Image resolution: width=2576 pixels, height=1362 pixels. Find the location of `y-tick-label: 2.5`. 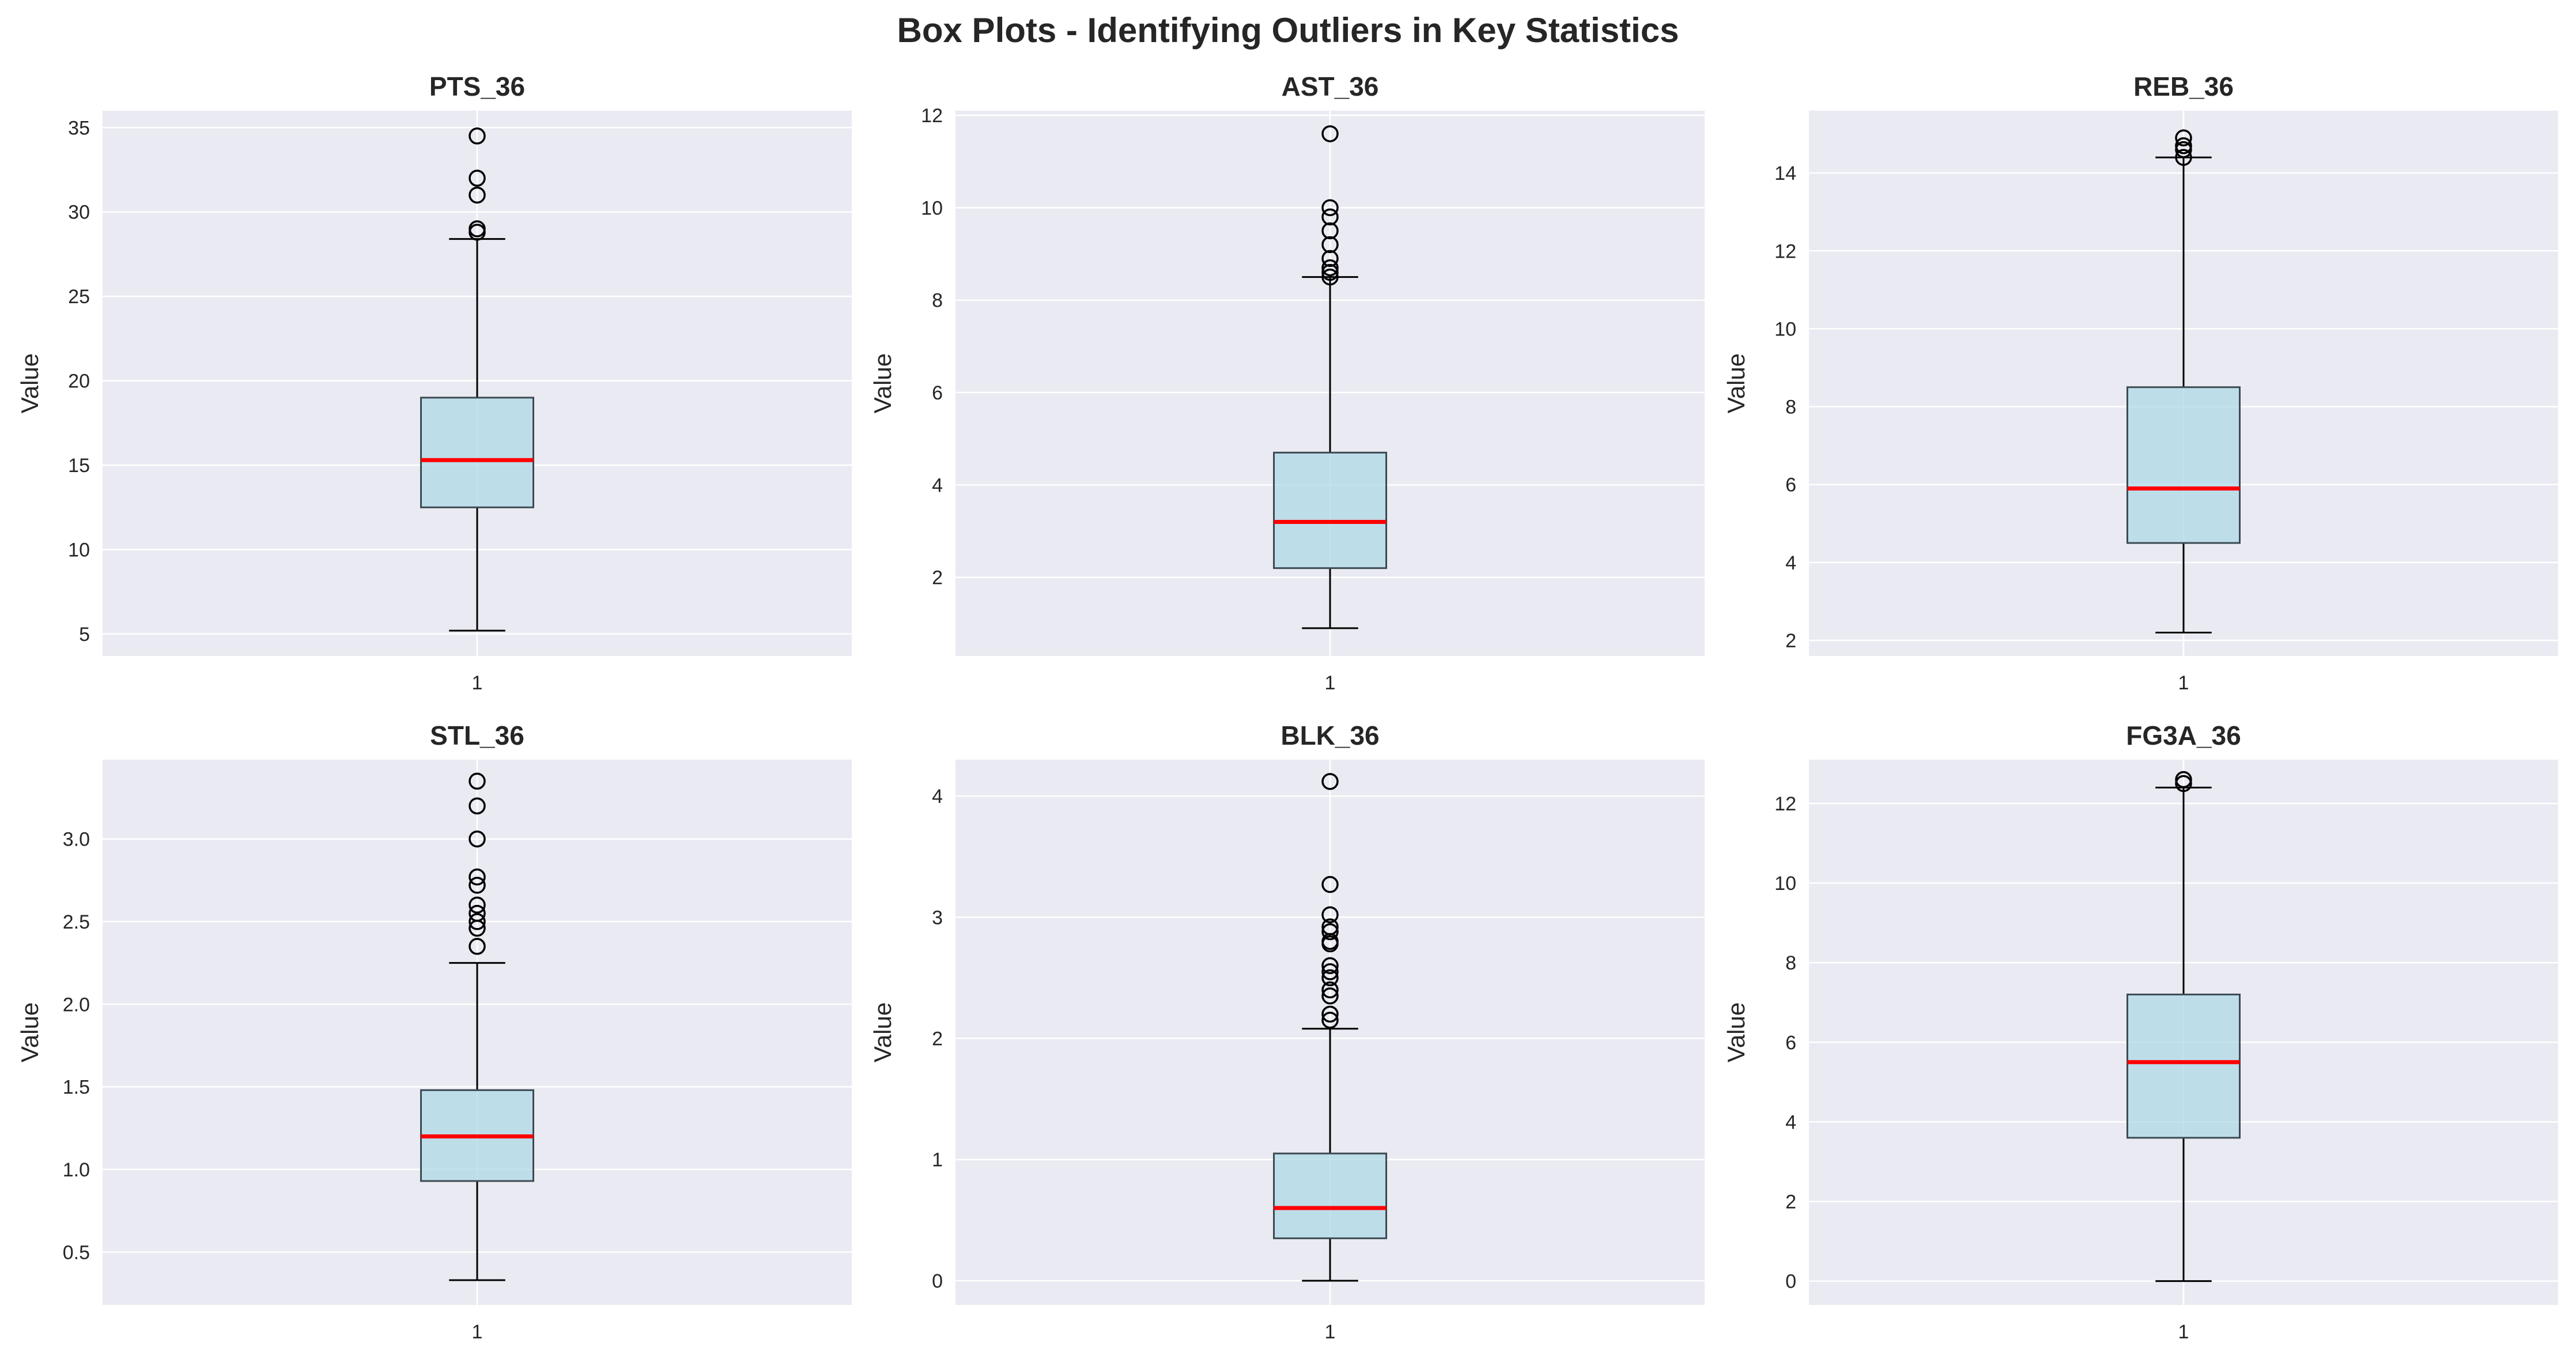

y-tick-label: 2.5 is located at coordinates (76, 922).